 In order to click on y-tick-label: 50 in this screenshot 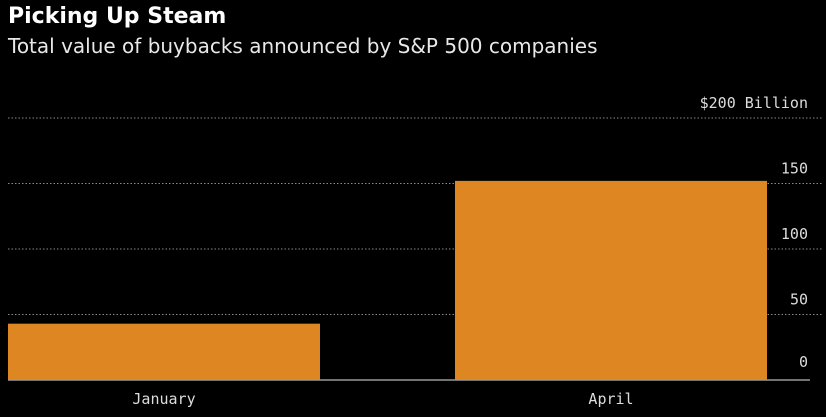, I will do `click(799, 300)`.